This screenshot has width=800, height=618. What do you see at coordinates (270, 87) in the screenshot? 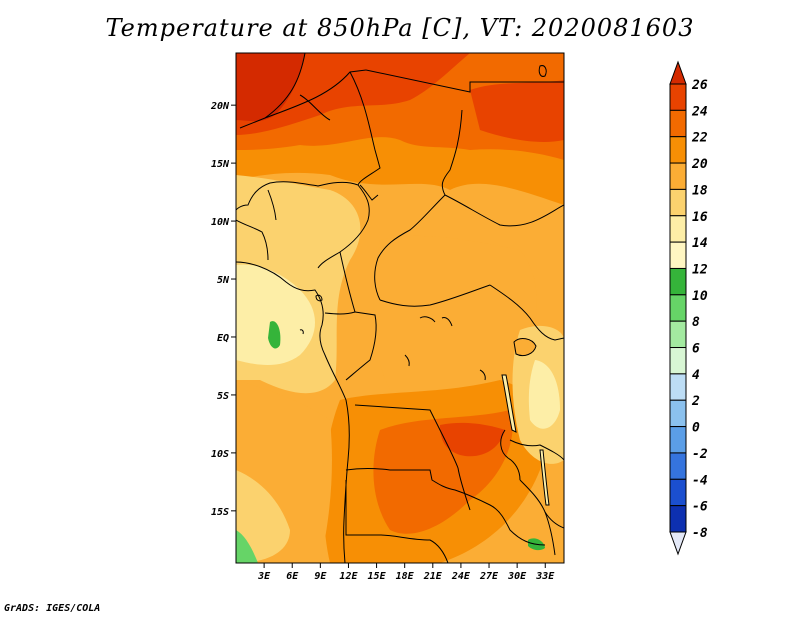
I see `shade-26-north` at bounding box center [270, 87].